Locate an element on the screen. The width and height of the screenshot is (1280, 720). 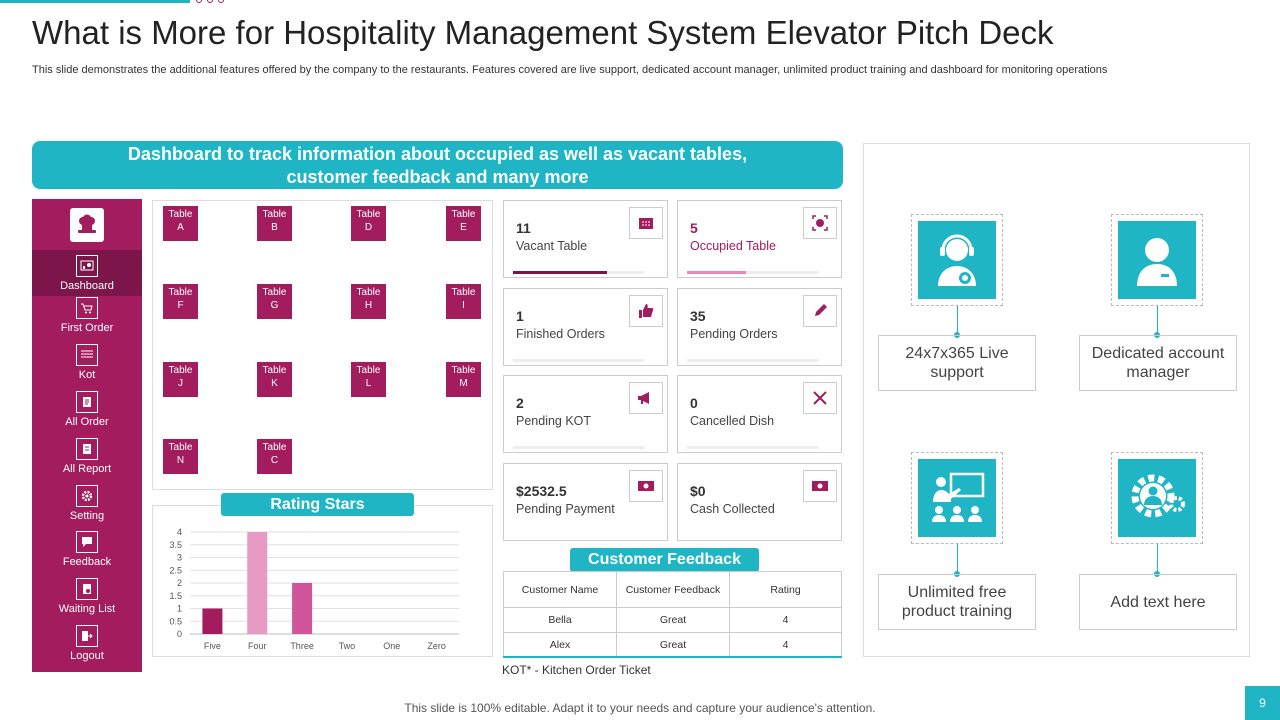
sidebar-item-first-order: First Order is located at coordinates (87, 320).